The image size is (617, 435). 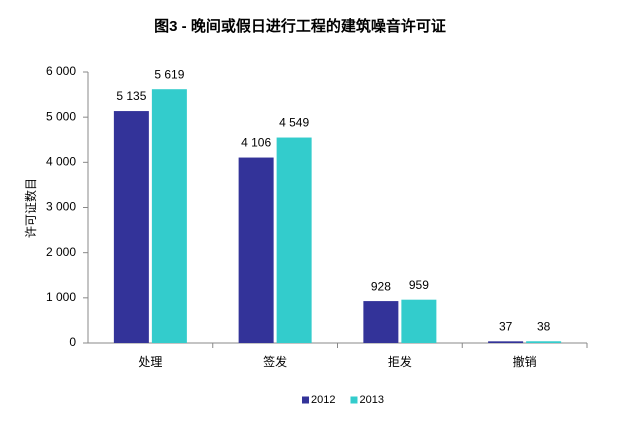 I want to click on x-tick-label: 撤销, so click(x=525, y=361).